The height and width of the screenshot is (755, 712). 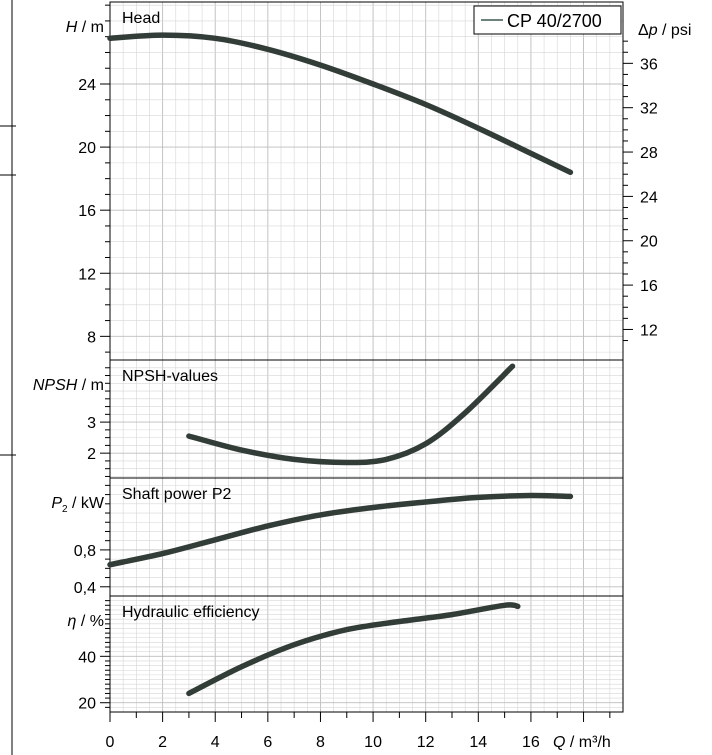 I want to click on y-axis-label: NPSH / m, so click(x=68, y=385).